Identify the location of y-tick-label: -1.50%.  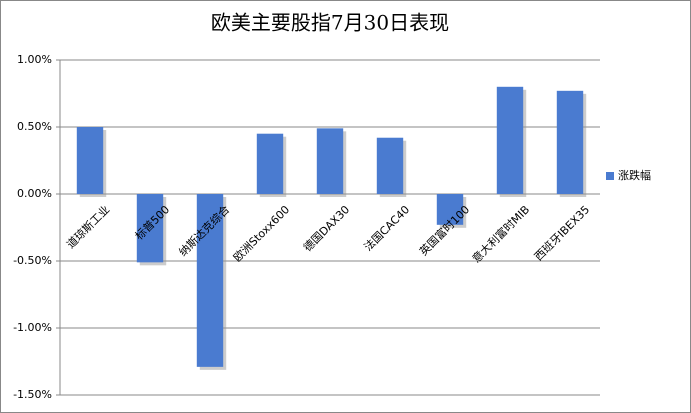
(32, 394).